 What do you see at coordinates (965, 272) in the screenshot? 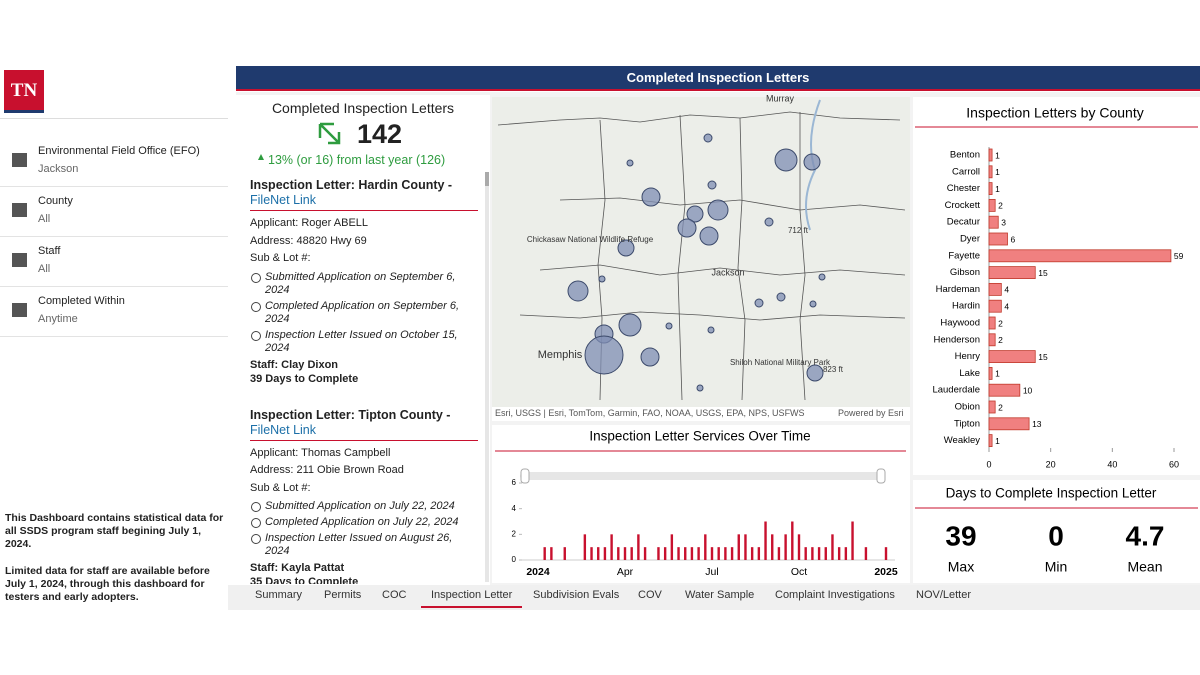
I see `y-tick-label: Gibson` at bounding box center [965, 272].